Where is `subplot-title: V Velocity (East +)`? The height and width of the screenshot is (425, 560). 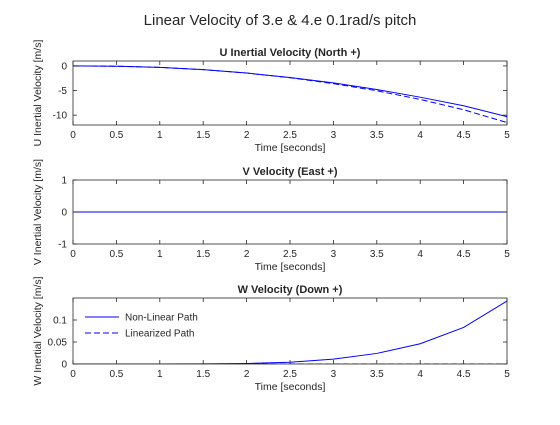 subplot-title: V Velocity (East +) is located at coordinates (289, 172).